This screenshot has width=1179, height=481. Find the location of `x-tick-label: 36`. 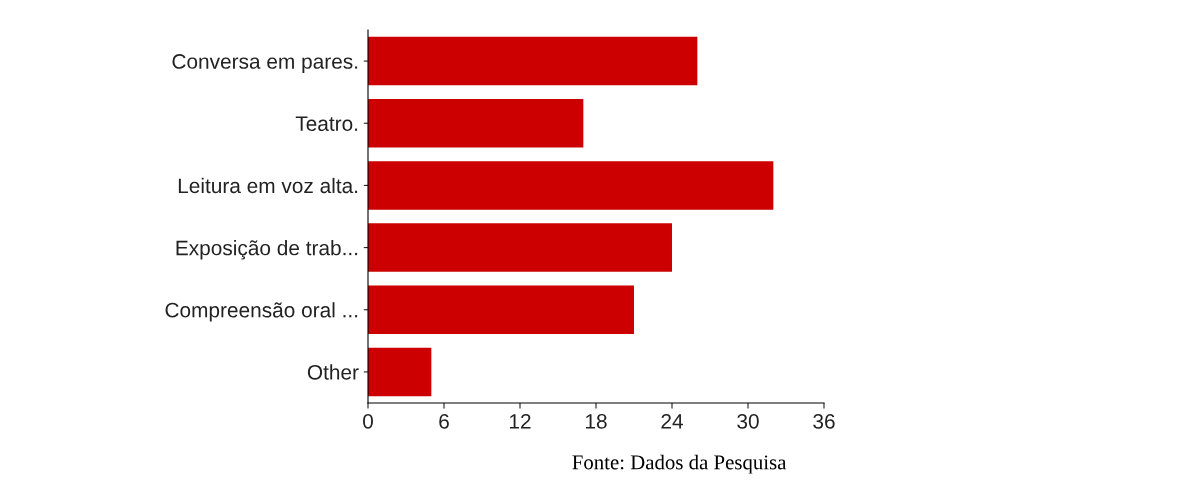

x-tick-label: 36 is located at coordinates (824, 421).